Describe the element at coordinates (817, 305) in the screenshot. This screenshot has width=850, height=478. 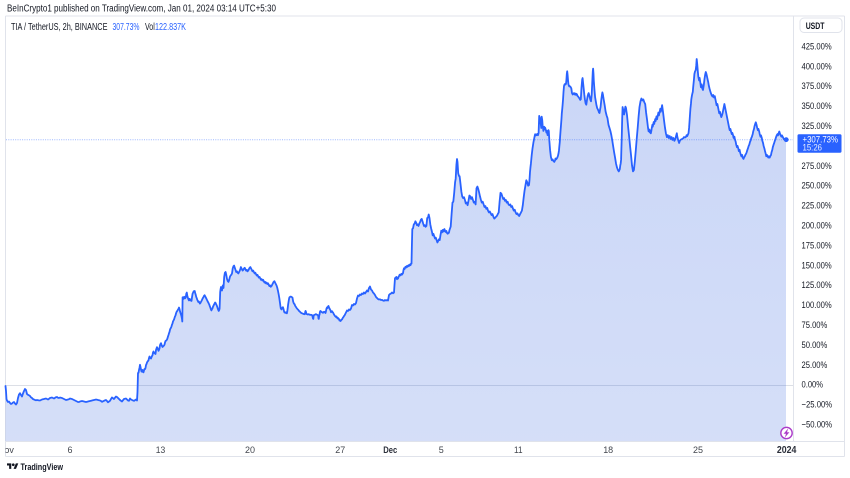
I see `svg-text: 100.00%` at that location.